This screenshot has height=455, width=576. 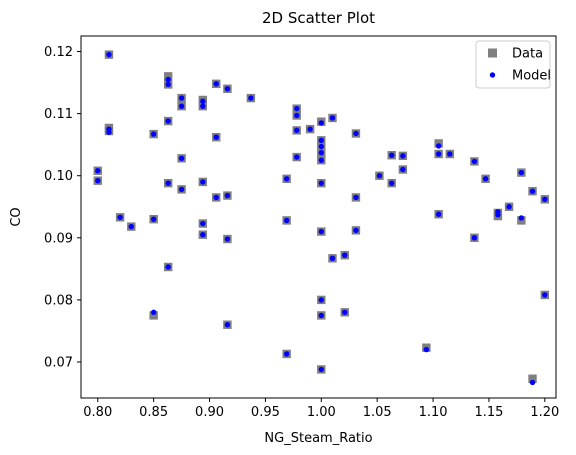 I want to click on x-tick-label: 0.80, so click(x=97, y=412).